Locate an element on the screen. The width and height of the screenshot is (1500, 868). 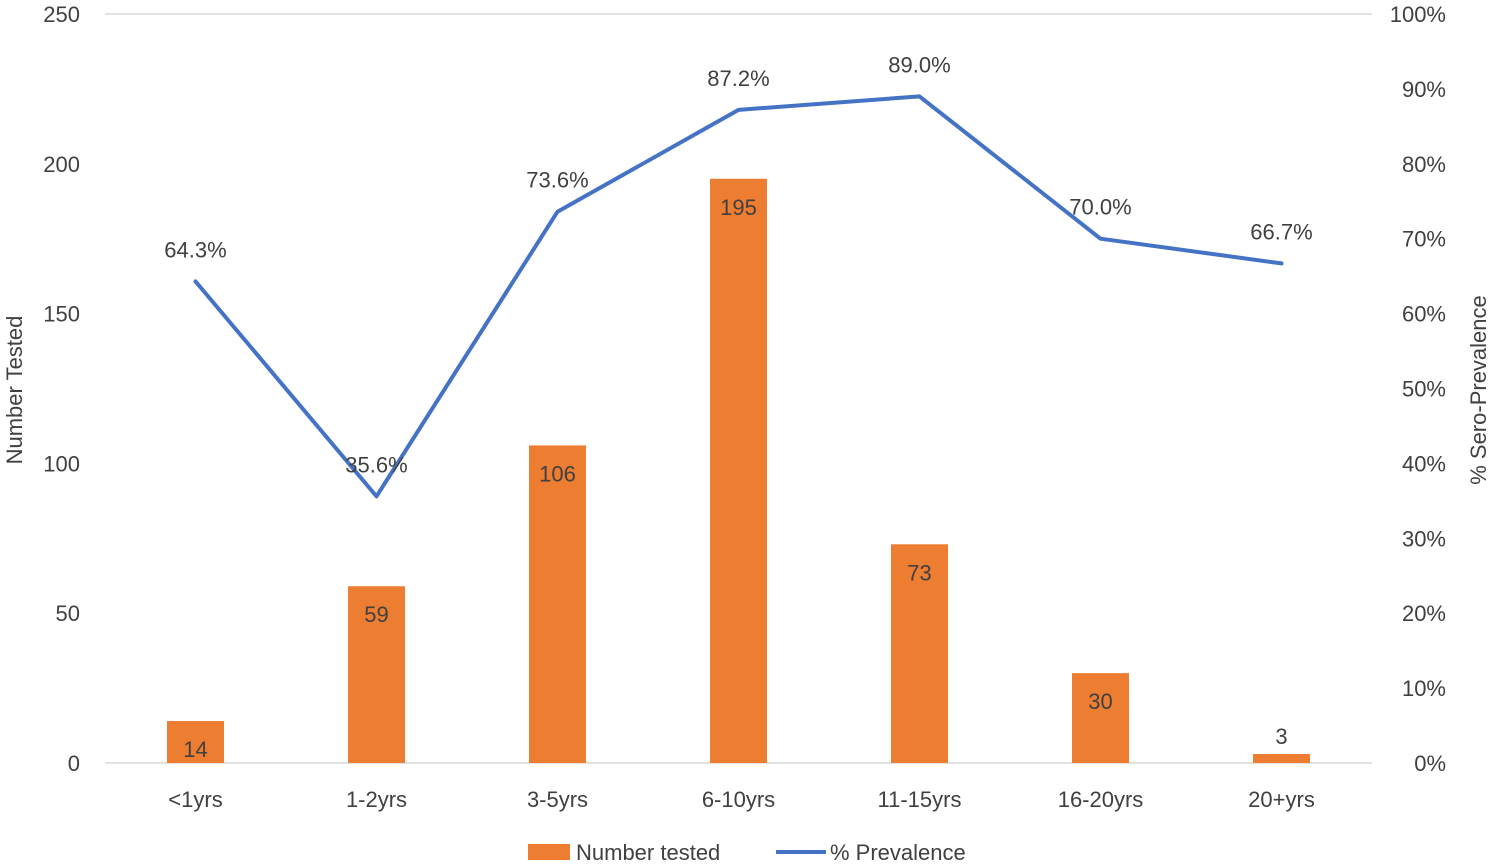
right-tick-label: 40% is located at coordinates (1424, 463).